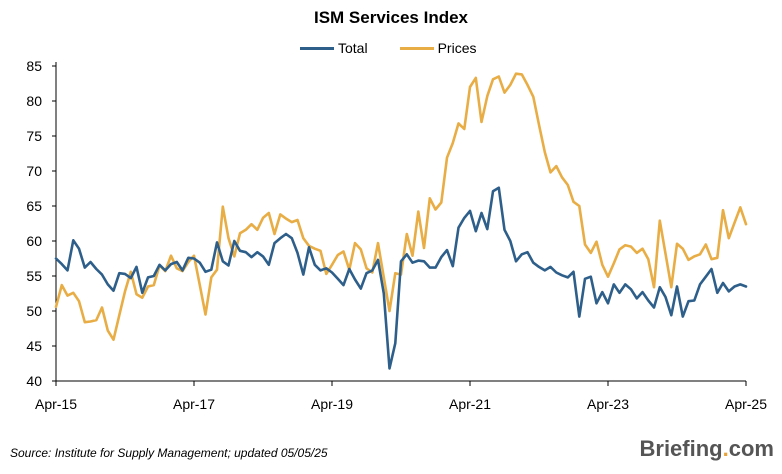 This screenshot has height=474, width=782. What do you see at coordinates (317, 48) in the screenshot?
I see `legend-swatch-total` at bounding box center [317, 48].